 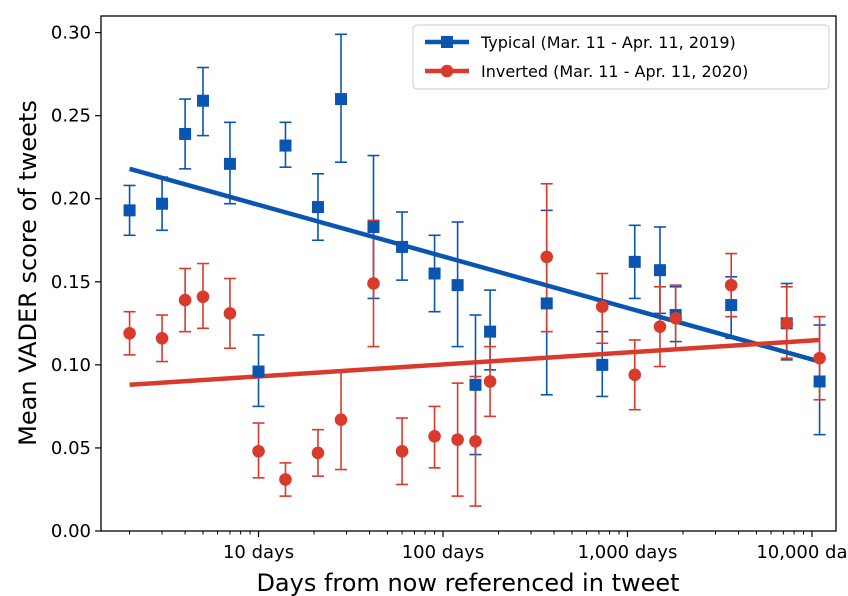 I want to click on x-tick-label: 100 days, so click(x=443, y=552).